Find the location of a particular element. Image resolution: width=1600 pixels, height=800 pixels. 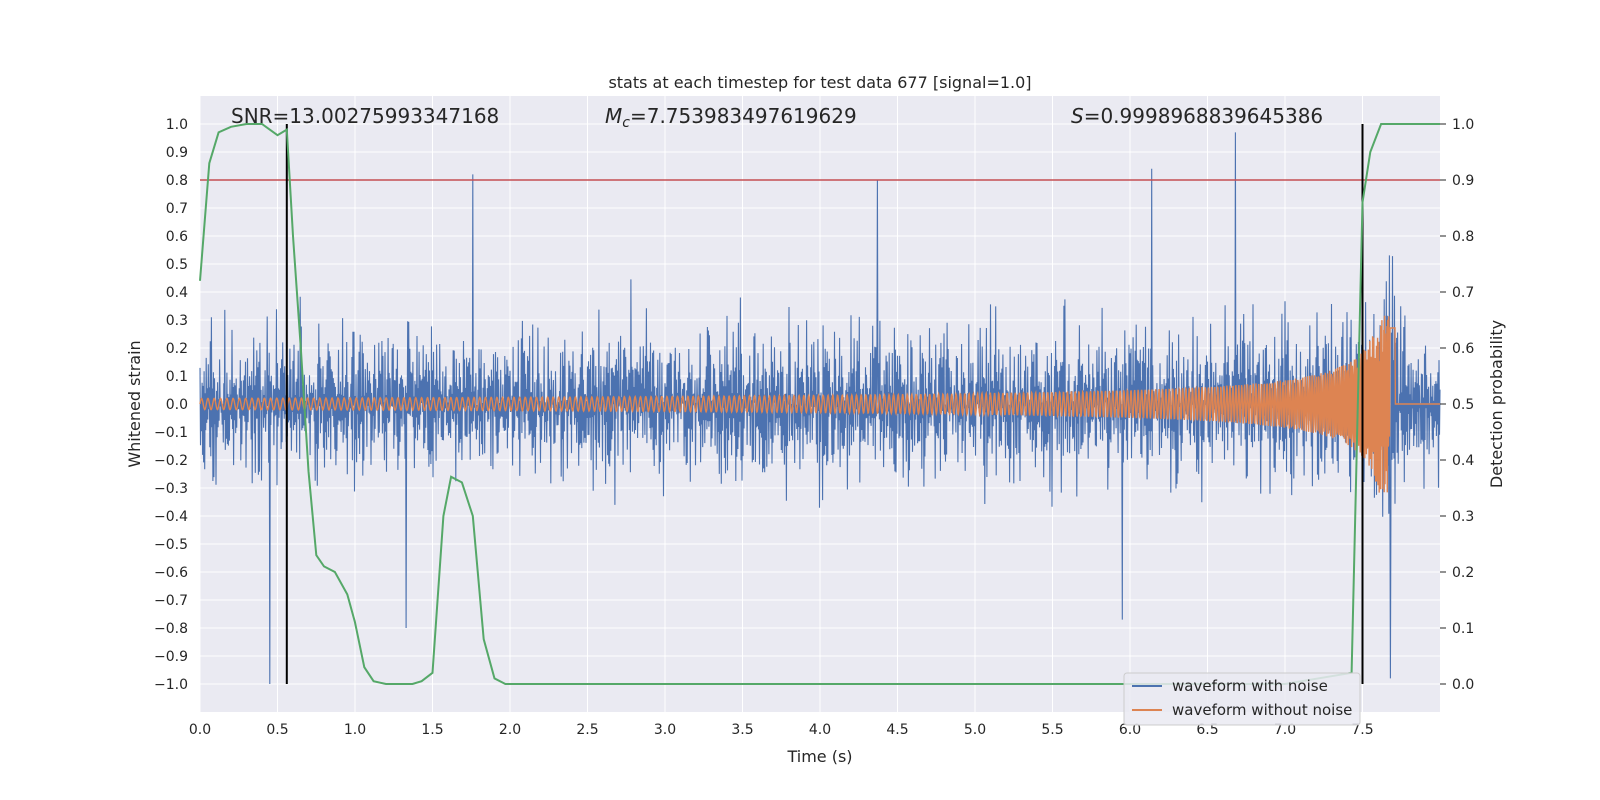

y-tick-label: 0.1 is located at coordinates (177, 377).